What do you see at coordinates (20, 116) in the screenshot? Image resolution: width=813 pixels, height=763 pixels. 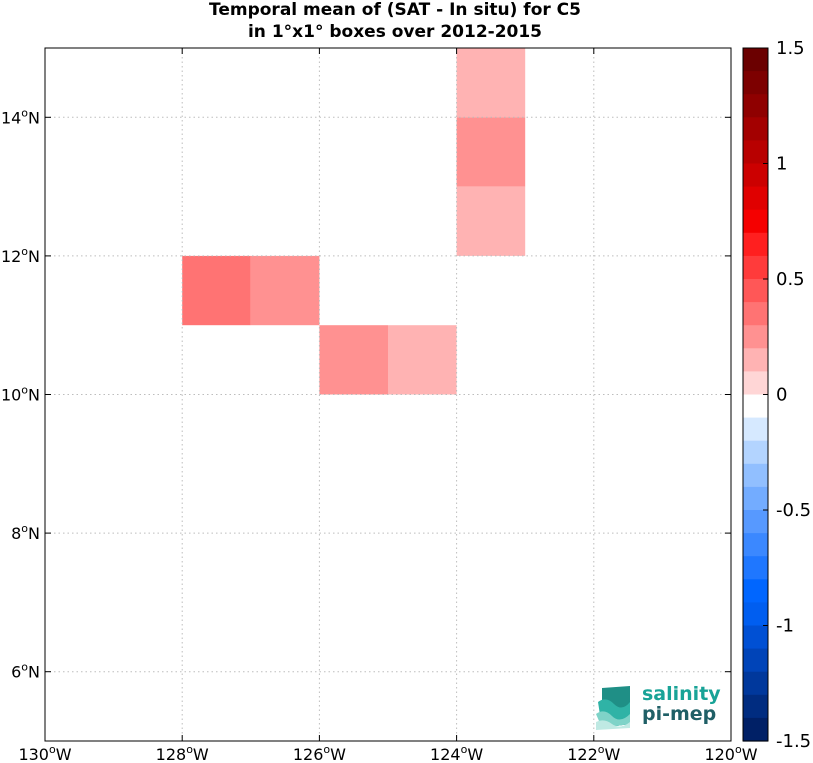 I see `y-tick-label: 14oN` at bounding box center [20, 116].